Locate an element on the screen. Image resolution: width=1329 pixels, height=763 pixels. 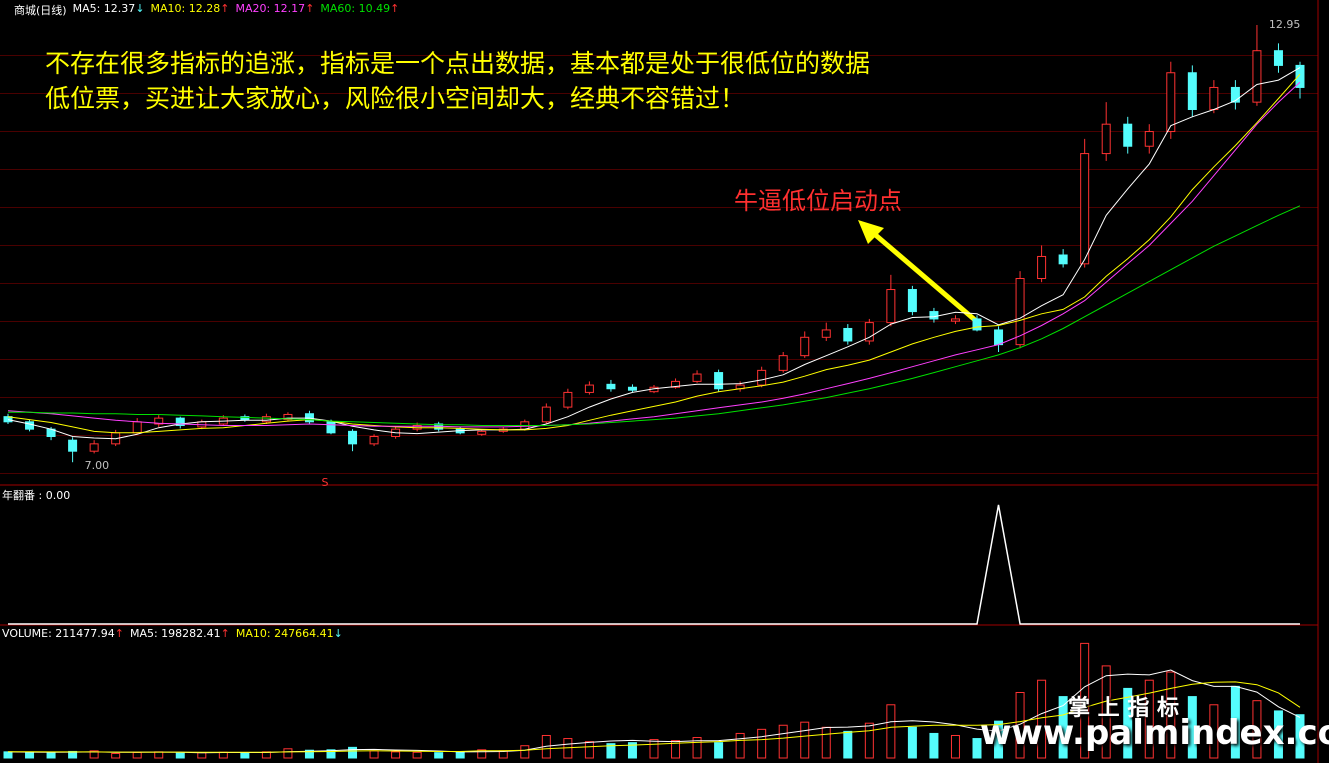
chart-title: 商城(日线) is located at coordinates (40, 10).